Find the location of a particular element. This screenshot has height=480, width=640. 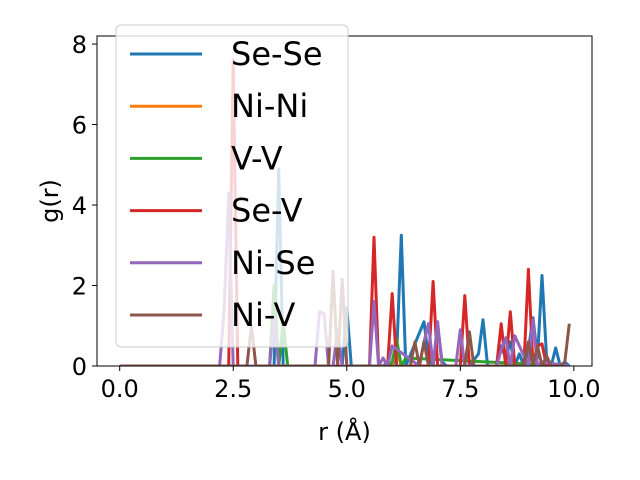

y-axis-ticks: 0 2 4 6 8 is located at coordinates (84, 206).